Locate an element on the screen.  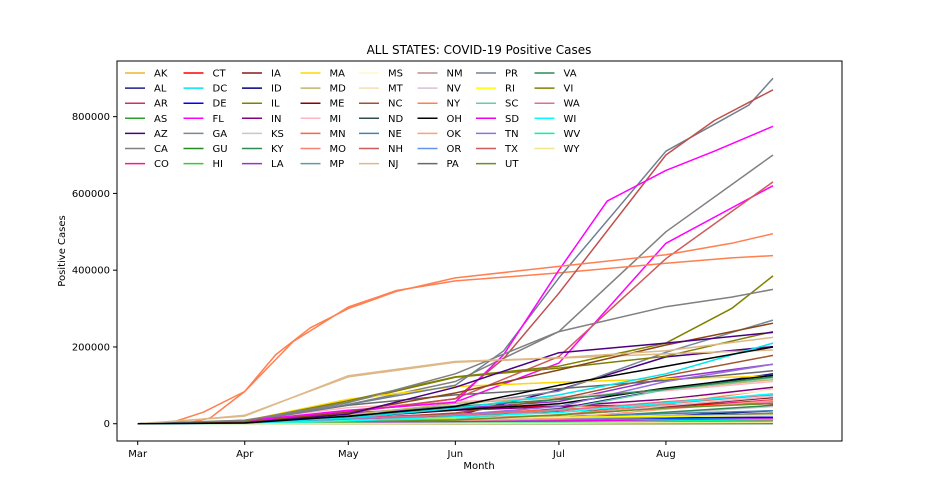
legend-entry-ca: CA is located at coordinates (146, 149).